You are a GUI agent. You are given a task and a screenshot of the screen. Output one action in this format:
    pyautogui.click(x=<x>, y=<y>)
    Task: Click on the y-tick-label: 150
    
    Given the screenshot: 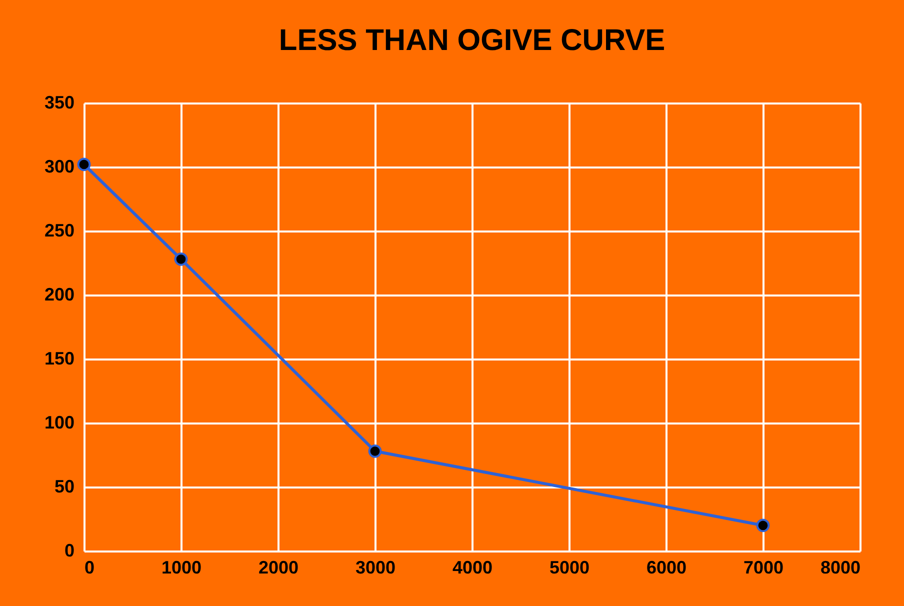 What is the action you would take?
    pyautogui.click(x=59, y=358)
    